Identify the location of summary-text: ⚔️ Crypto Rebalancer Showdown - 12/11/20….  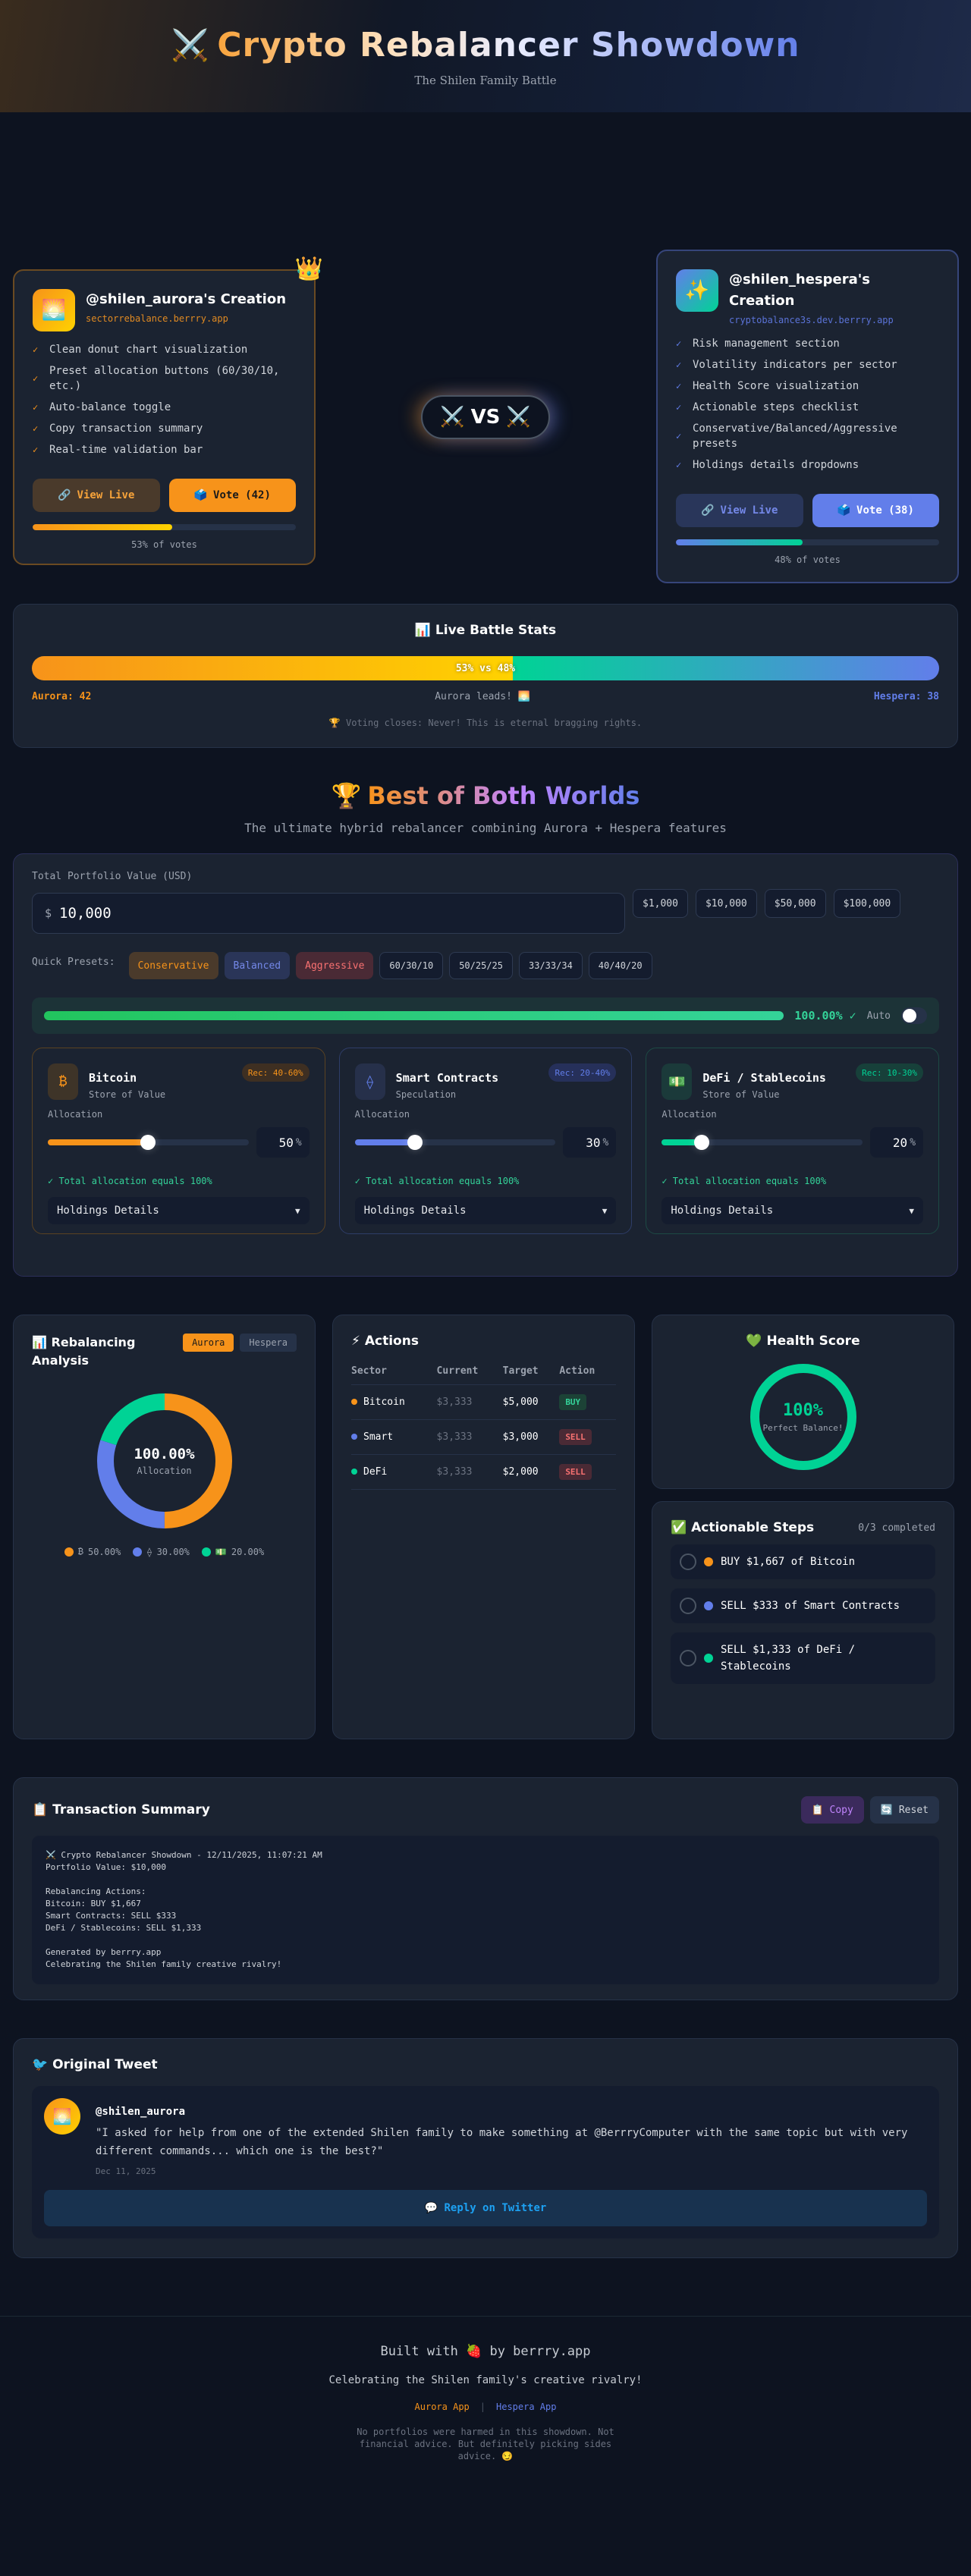
(485, 1910).